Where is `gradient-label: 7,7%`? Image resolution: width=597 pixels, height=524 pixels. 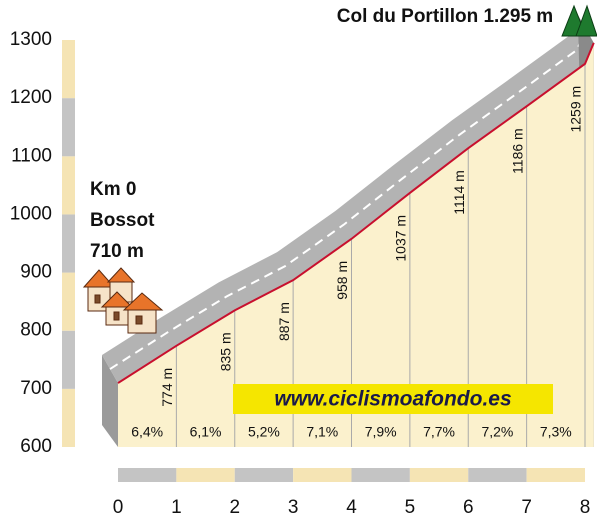 gradient-label: 7,7% is located at coordinates (439, 432).